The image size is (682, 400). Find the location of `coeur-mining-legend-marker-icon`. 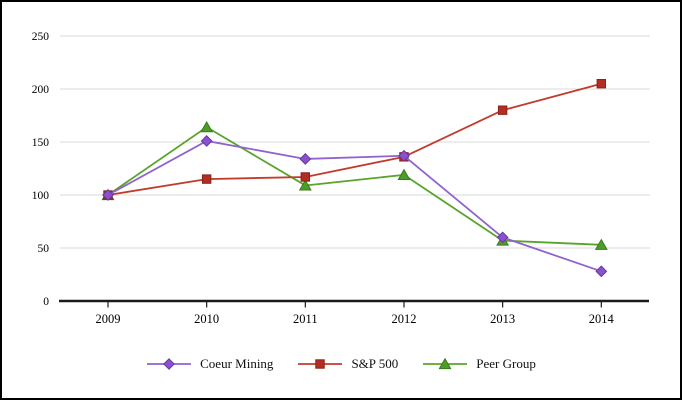

coeur-mining-legend-marker-icon is located at coordinates (169, 364).